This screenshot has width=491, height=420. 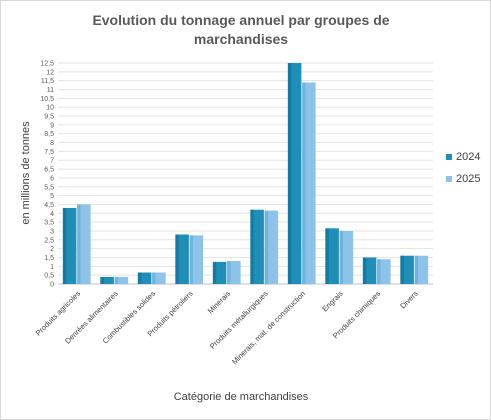 I want to click on legend-swatch-2024, so click(x=449, y=157).